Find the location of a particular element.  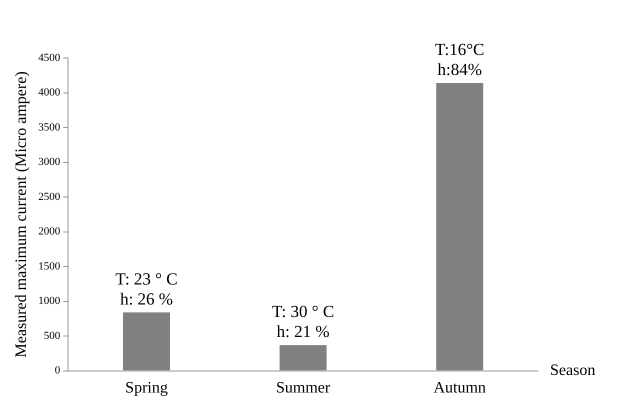

y-tick-label: 4000 is located at coordinates (49, 92).